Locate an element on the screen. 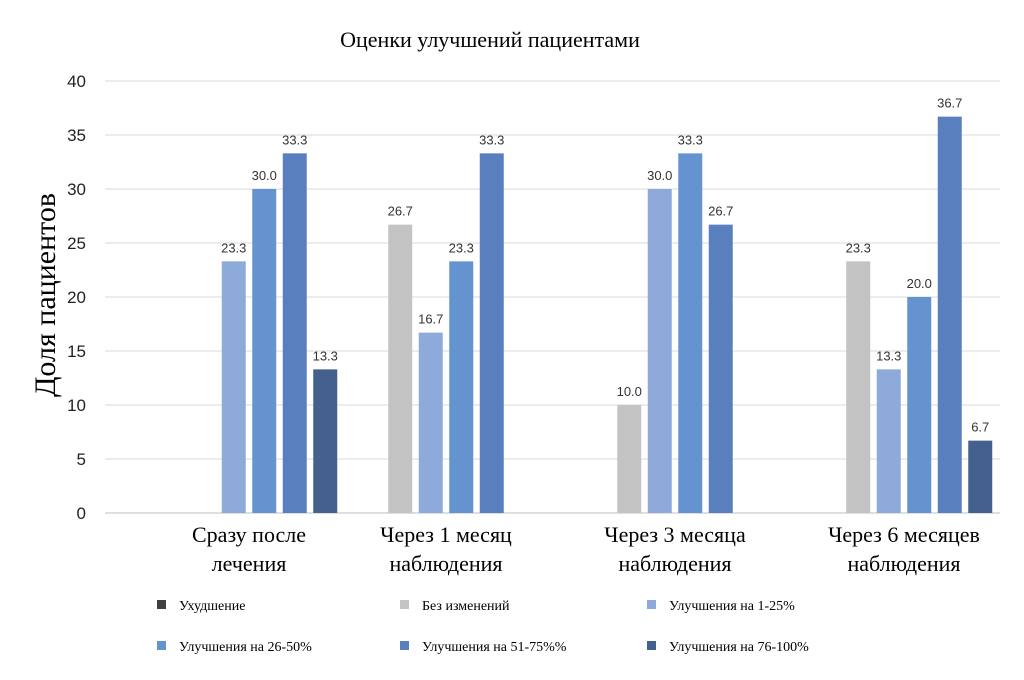 Image resolution: width=1024 pixels, height=680 pixels. x-category-label: Сразу после is located at coordinates (249, 534).